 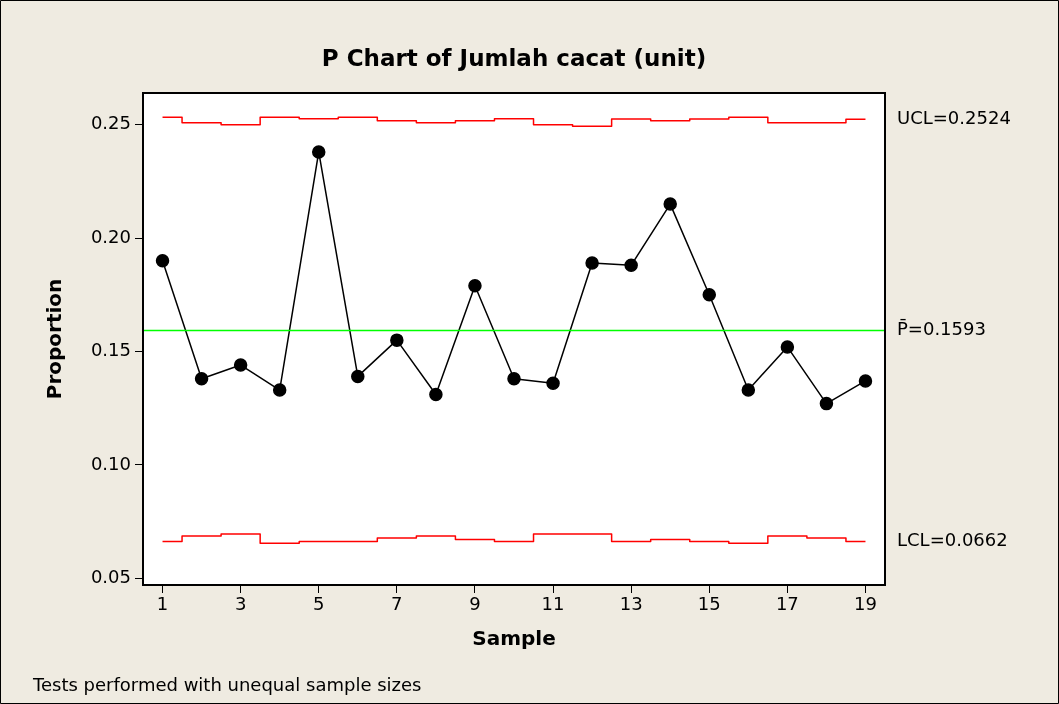 What do you see at coordinates (110, 236) in the screenshot?
I see `y-tick-label: 0.20` at bounding box center [110, 236].